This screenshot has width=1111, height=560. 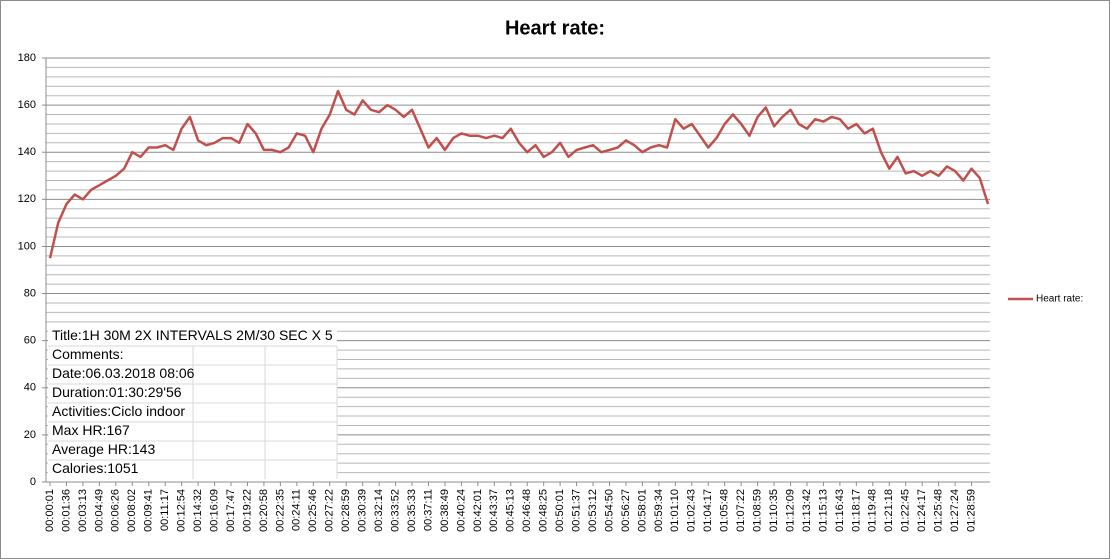 I want to click on x-tick-label: 00:30:39, so click(x=363, y=510).